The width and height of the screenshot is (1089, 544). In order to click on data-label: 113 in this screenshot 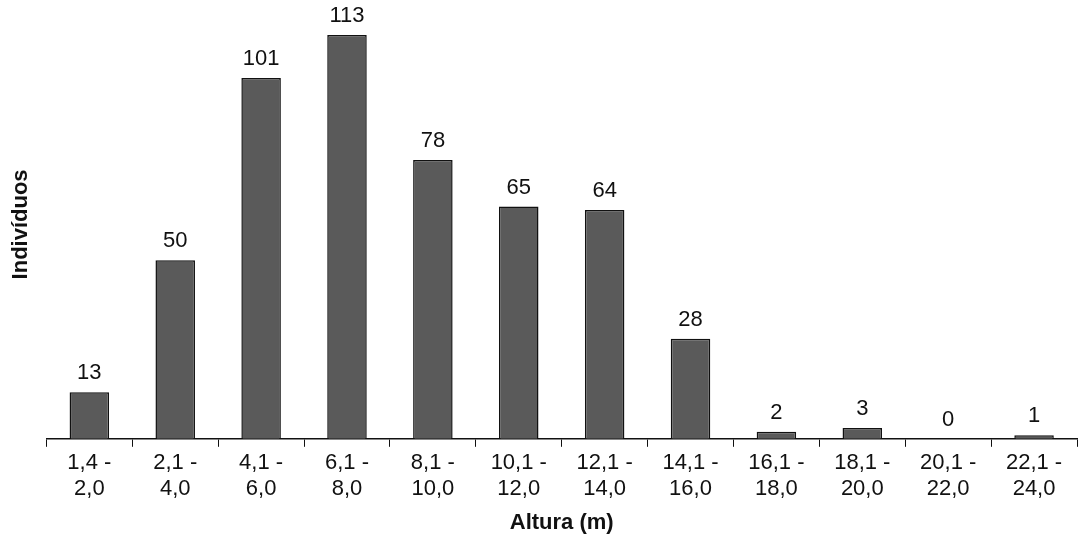, I will do `click(347, 15)`.